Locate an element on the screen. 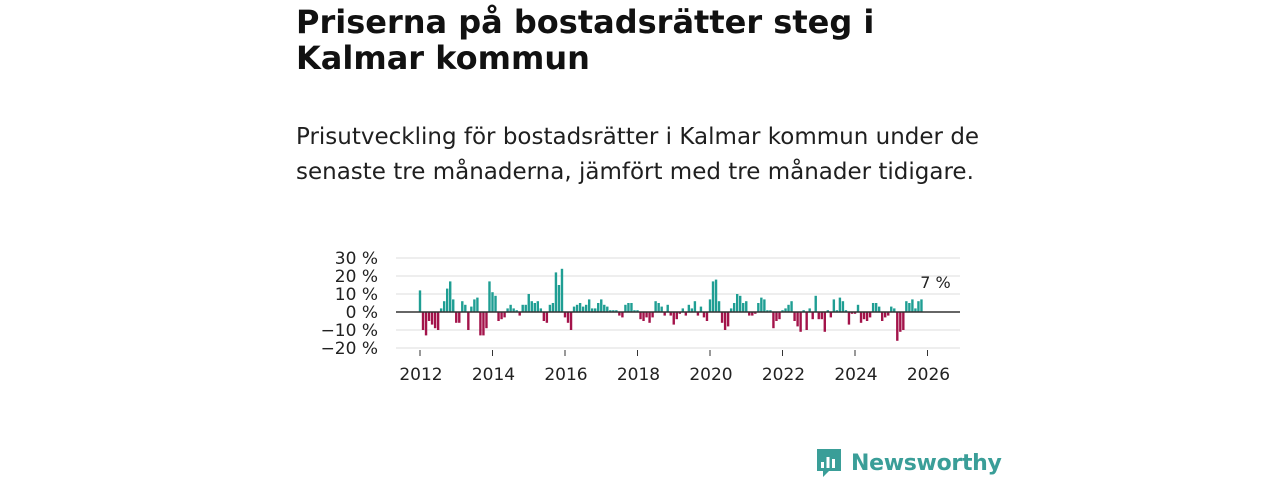  x-tick-label: 2022 is located at coordinates (783, 375).